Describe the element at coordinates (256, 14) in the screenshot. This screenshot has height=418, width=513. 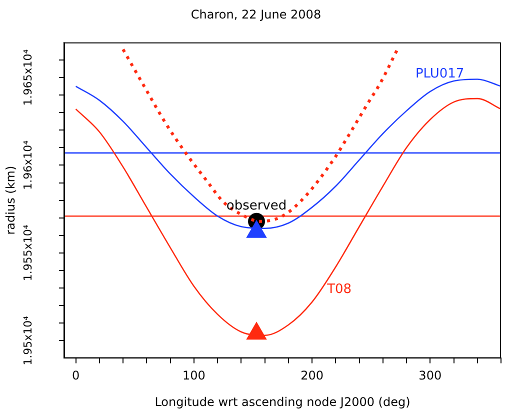
I see `chart-title: Charon, 22 June 2008` at that location.